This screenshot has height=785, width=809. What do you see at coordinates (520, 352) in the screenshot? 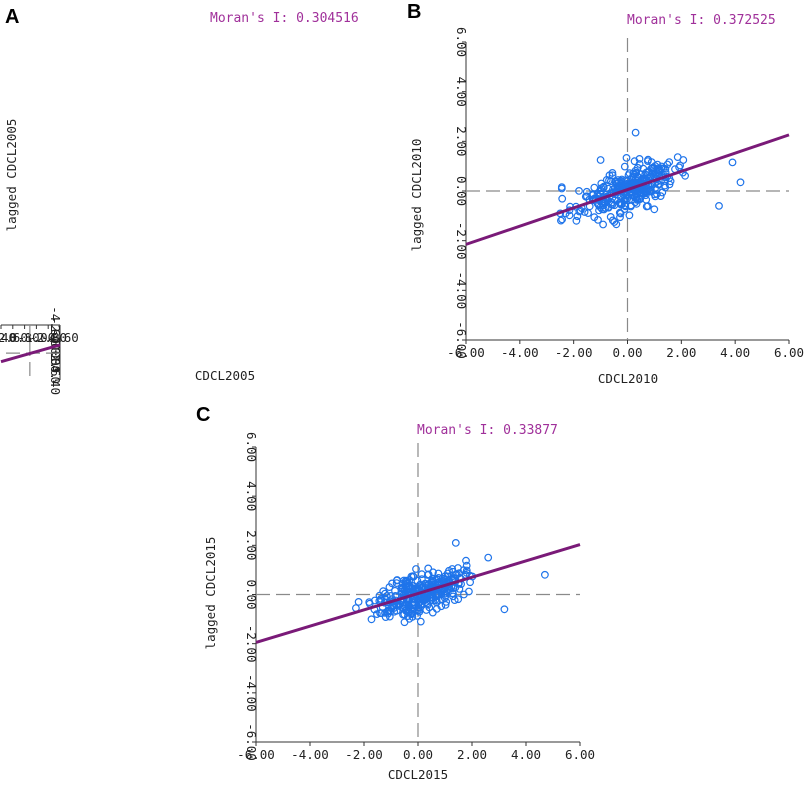
I see `x-tick-label: -4.00` at bounding box center [520, 352].